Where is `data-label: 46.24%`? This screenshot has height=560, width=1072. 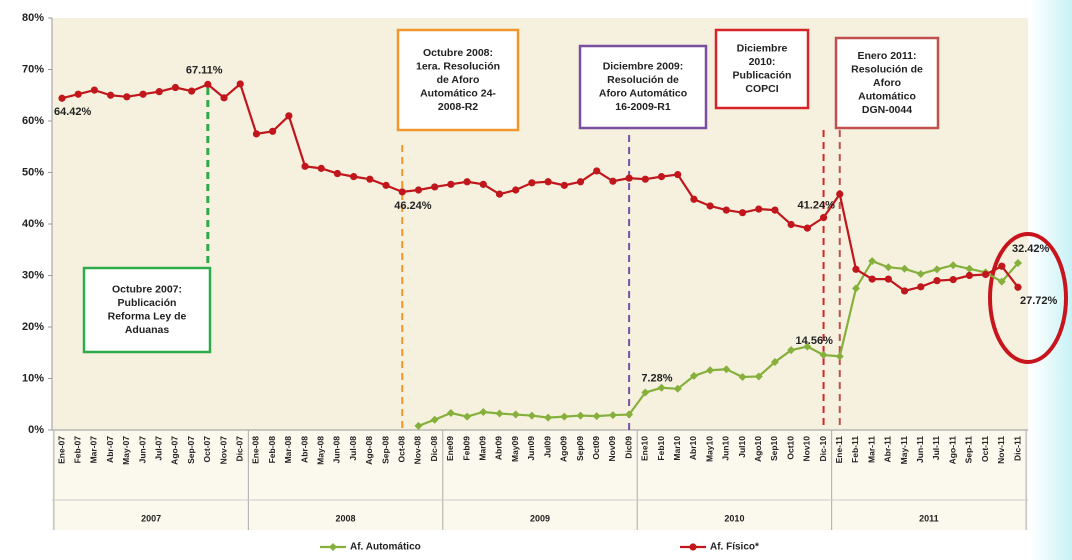 data-label: 46.24% is located at coordinates (413, 206).